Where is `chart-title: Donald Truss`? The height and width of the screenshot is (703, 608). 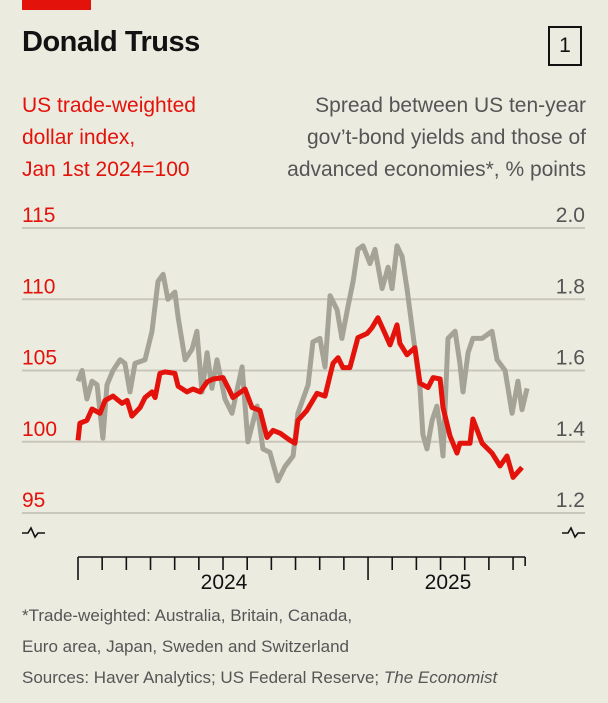
chart-title: Donald Truss is located at coordinates (111, 42).